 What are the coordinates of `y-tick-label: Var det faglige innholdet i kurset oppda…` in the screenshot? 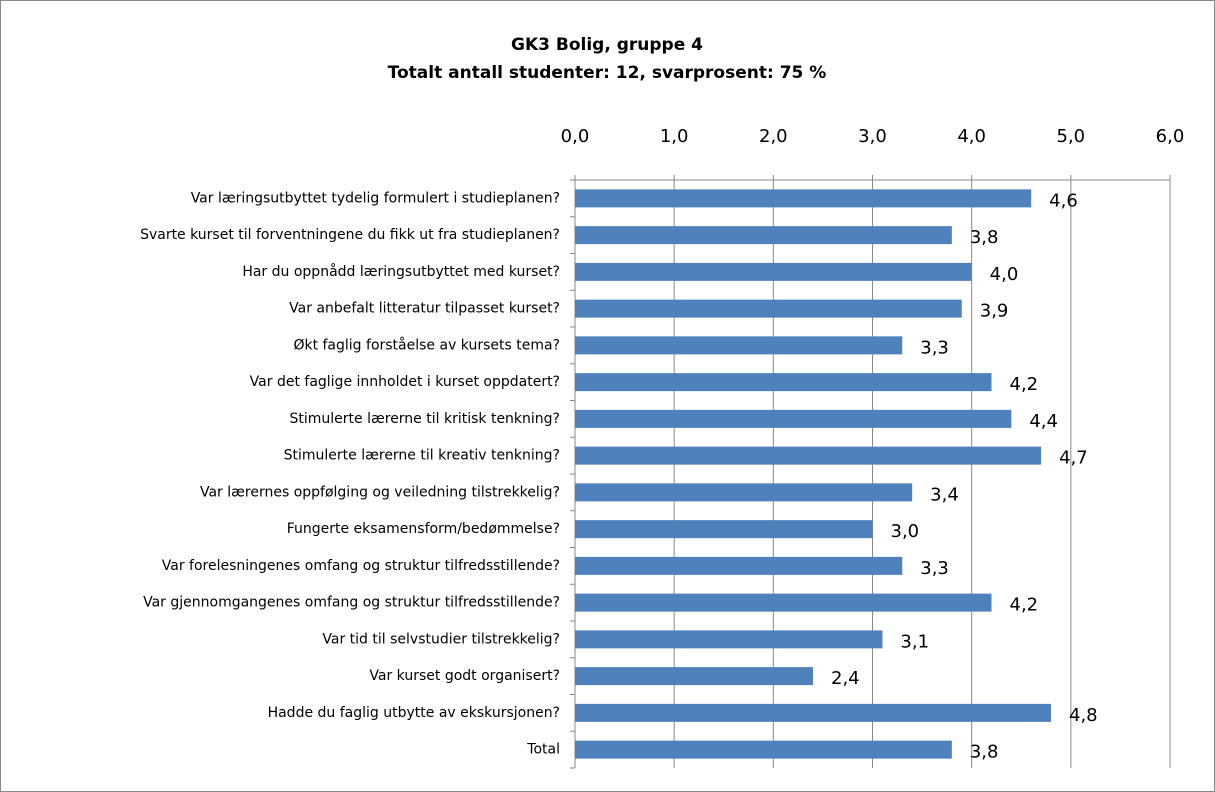 It's located at (405, 382).